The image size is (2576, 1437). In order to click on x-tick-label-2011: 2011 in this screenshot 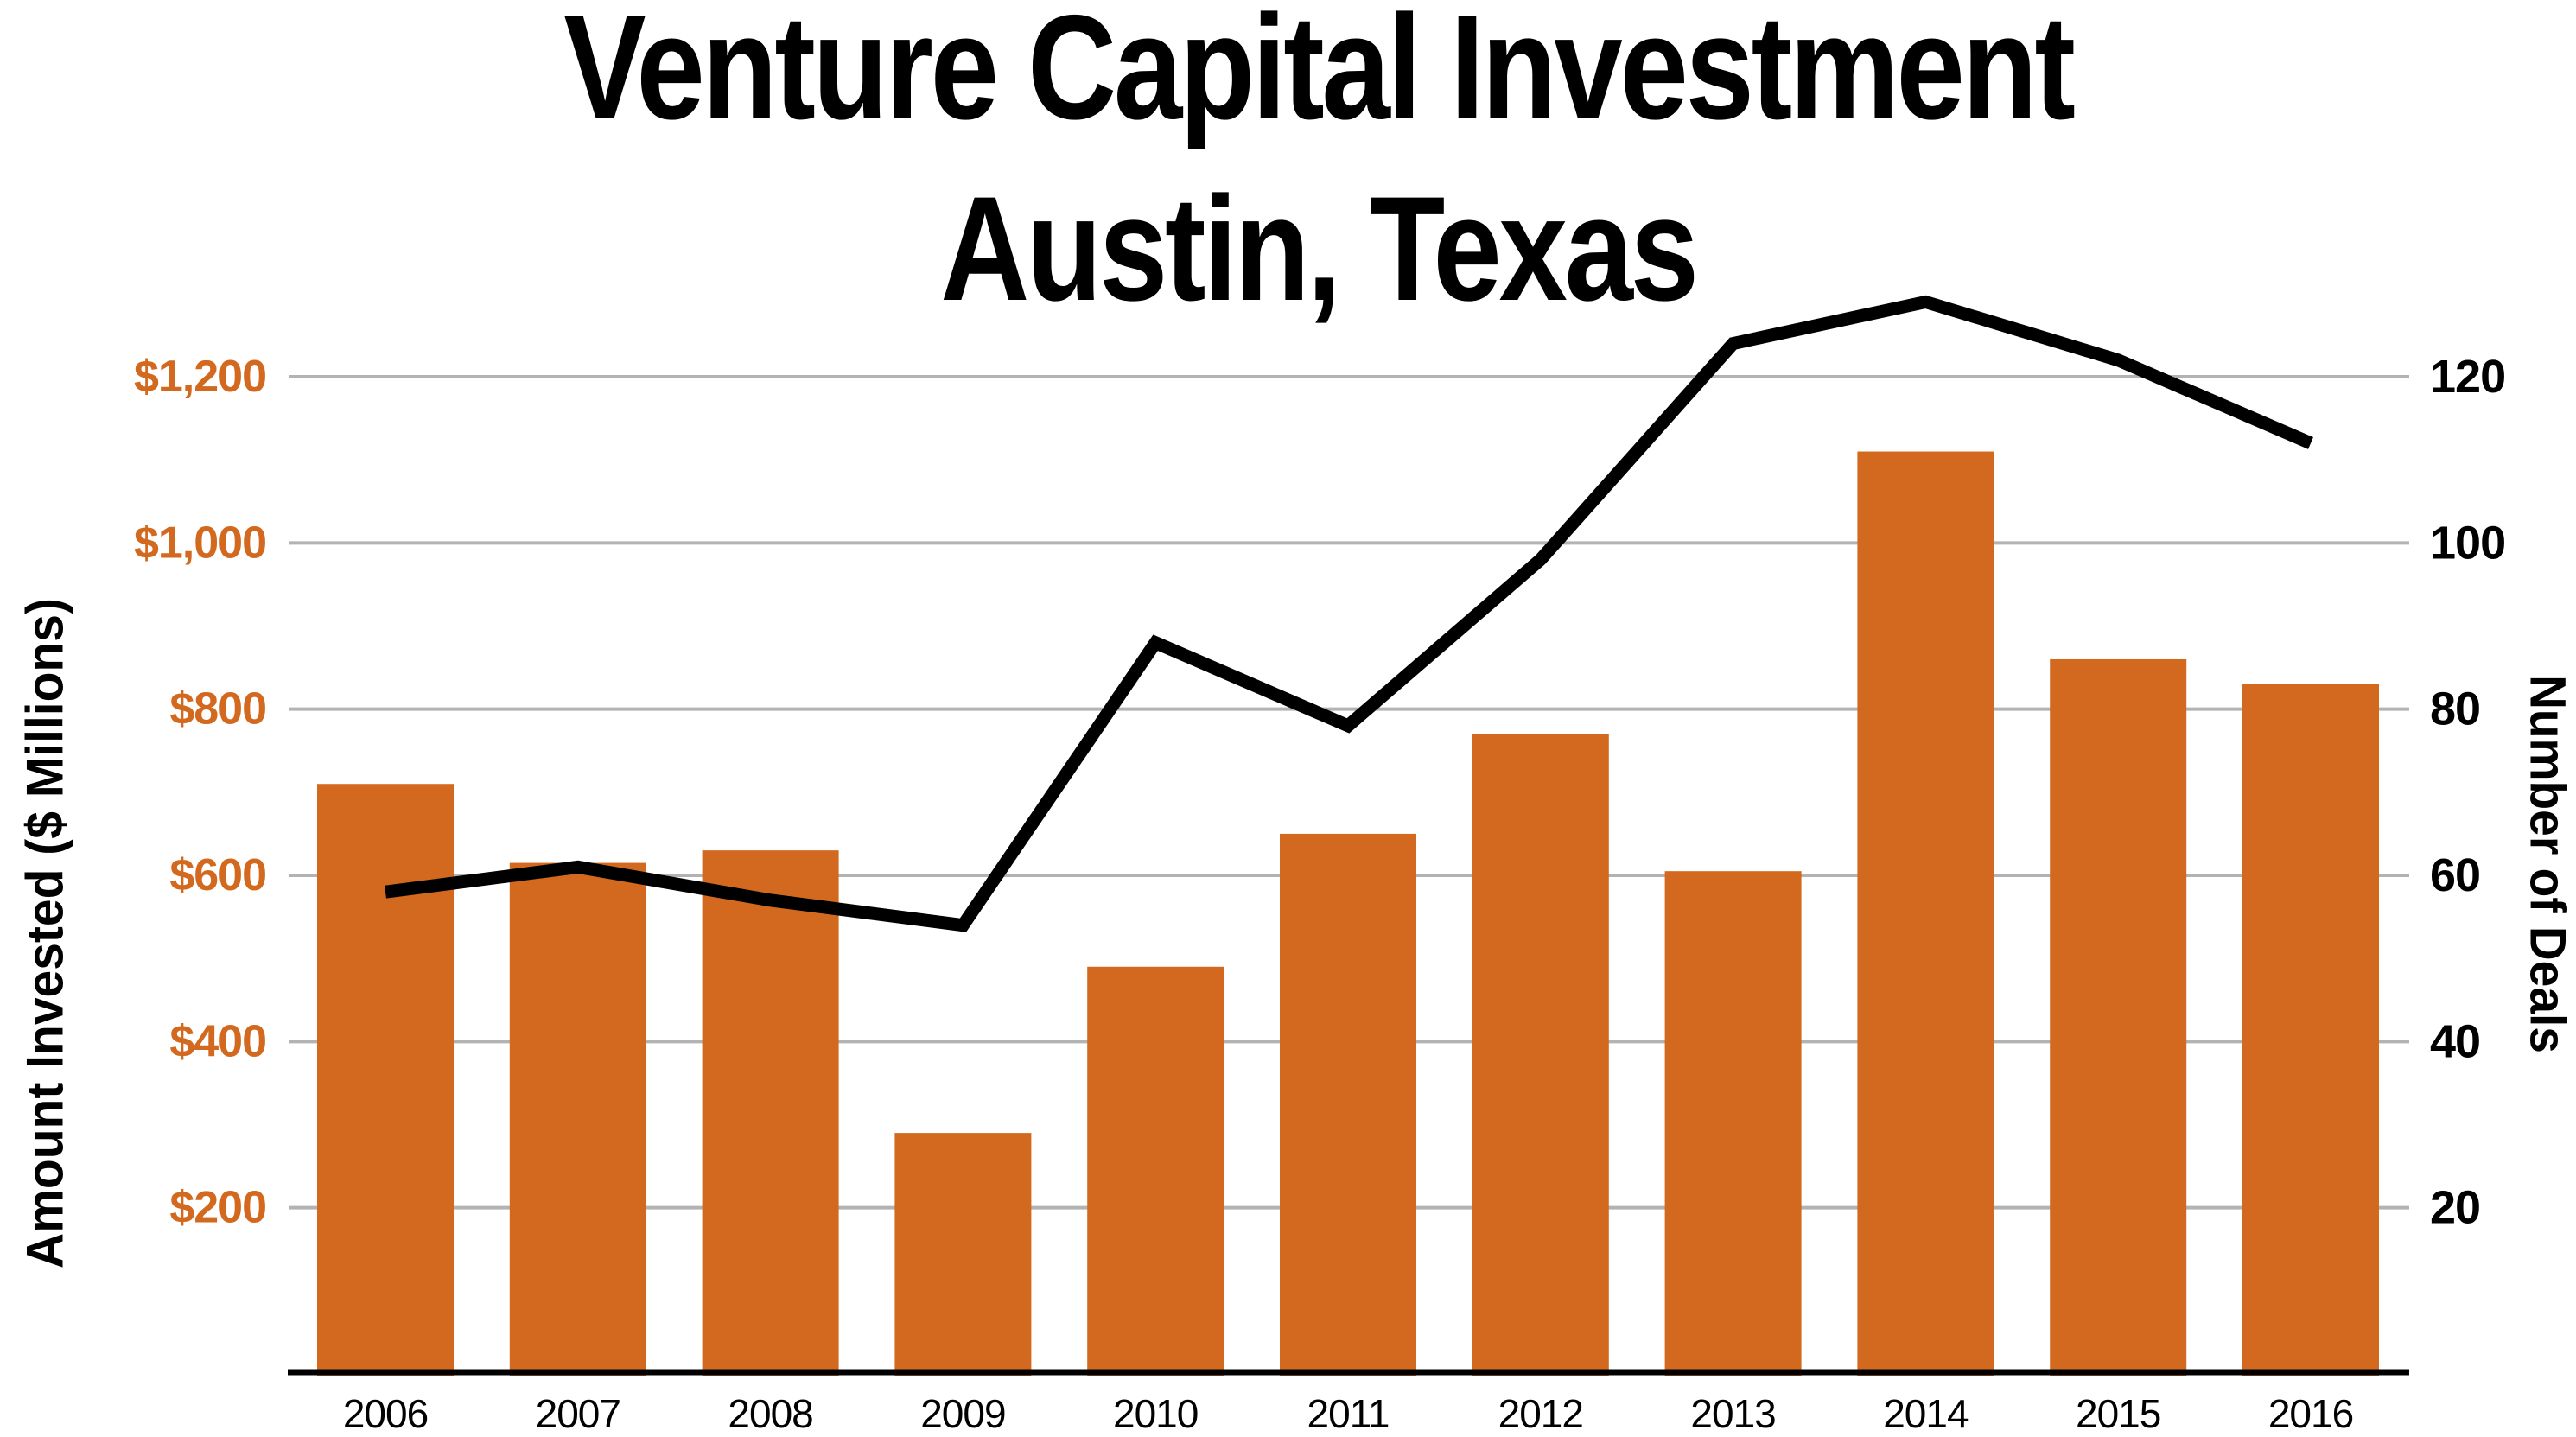, I will do `click(1348, 1413)`.